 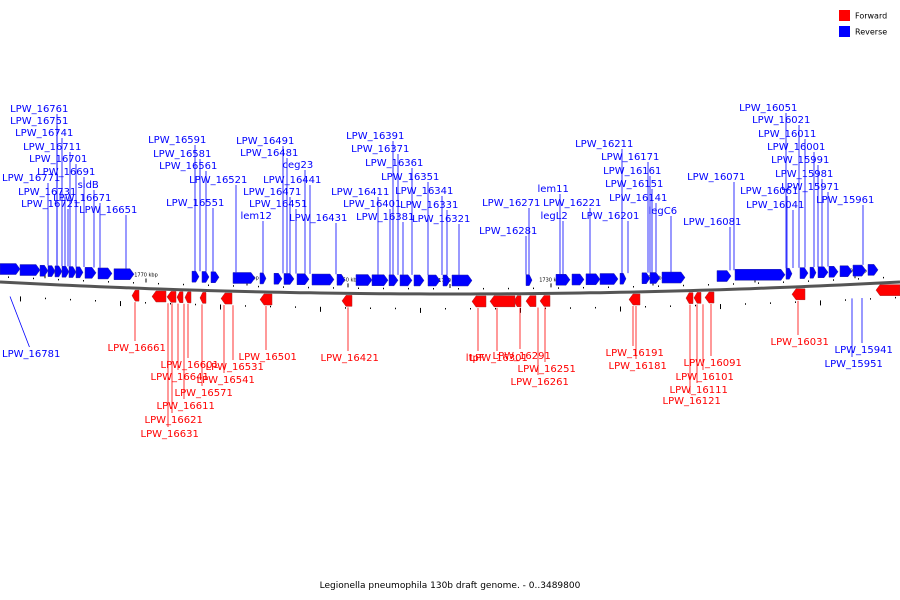 What do you see at coordinates (348, 280) in the screenshot?
I see `scale-tick-label: 1750 kbp` at bounding box center [348, 280].